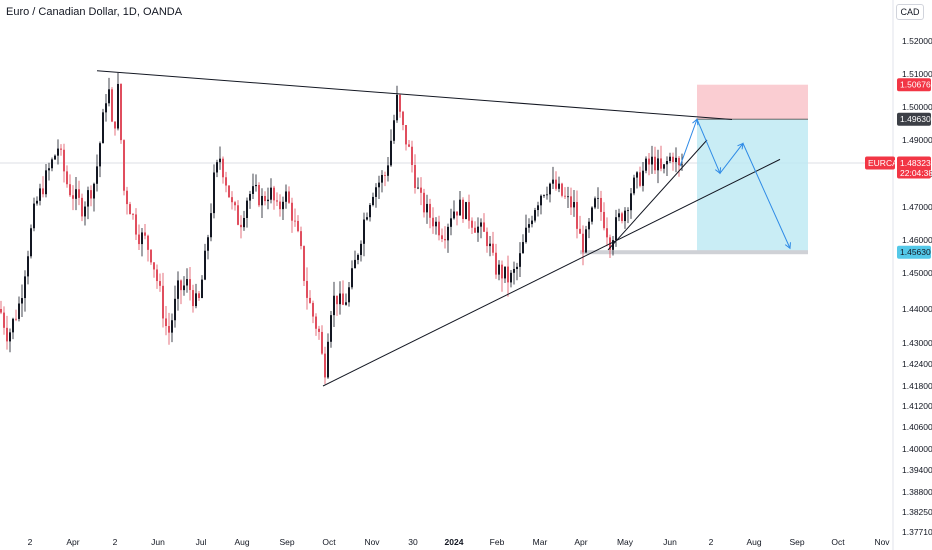  Describe the element at coordinates (917, 406) in the screenshot. I see `y-tick-label: 1.41200` at that location.